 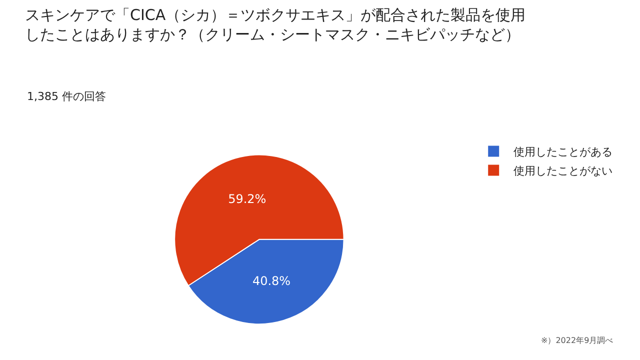 What do you see at coordinates (271, 281) in the screenshot?
I see `data-label: 40.8%` at bounding box center [271, 281].